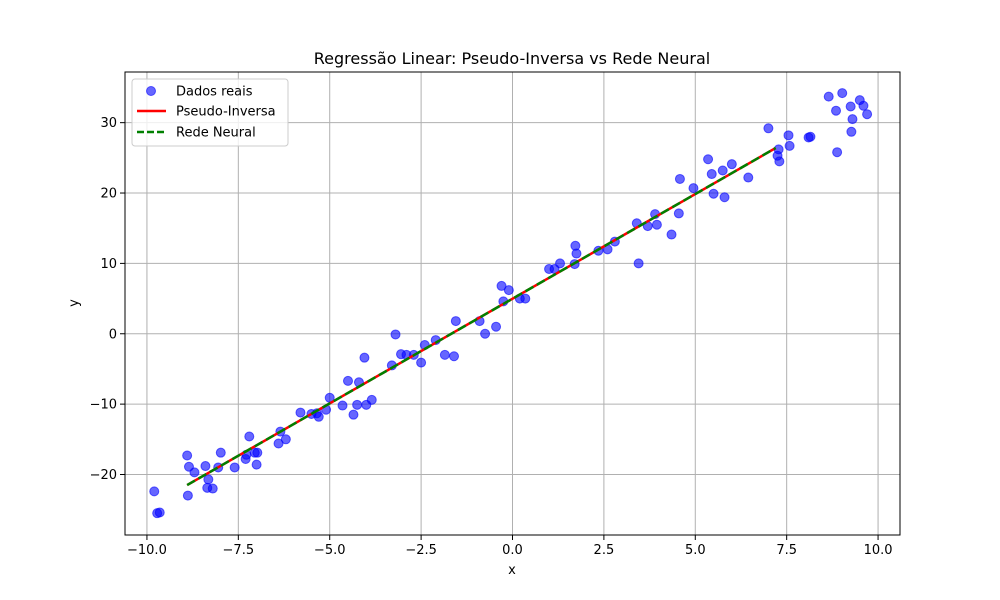 Image resolution: width=1000 pixels, height=600 pixels. Describe the element at coordinates (512, 550) in the screenshot. I see `x-tick-label: 0.0` at that location.